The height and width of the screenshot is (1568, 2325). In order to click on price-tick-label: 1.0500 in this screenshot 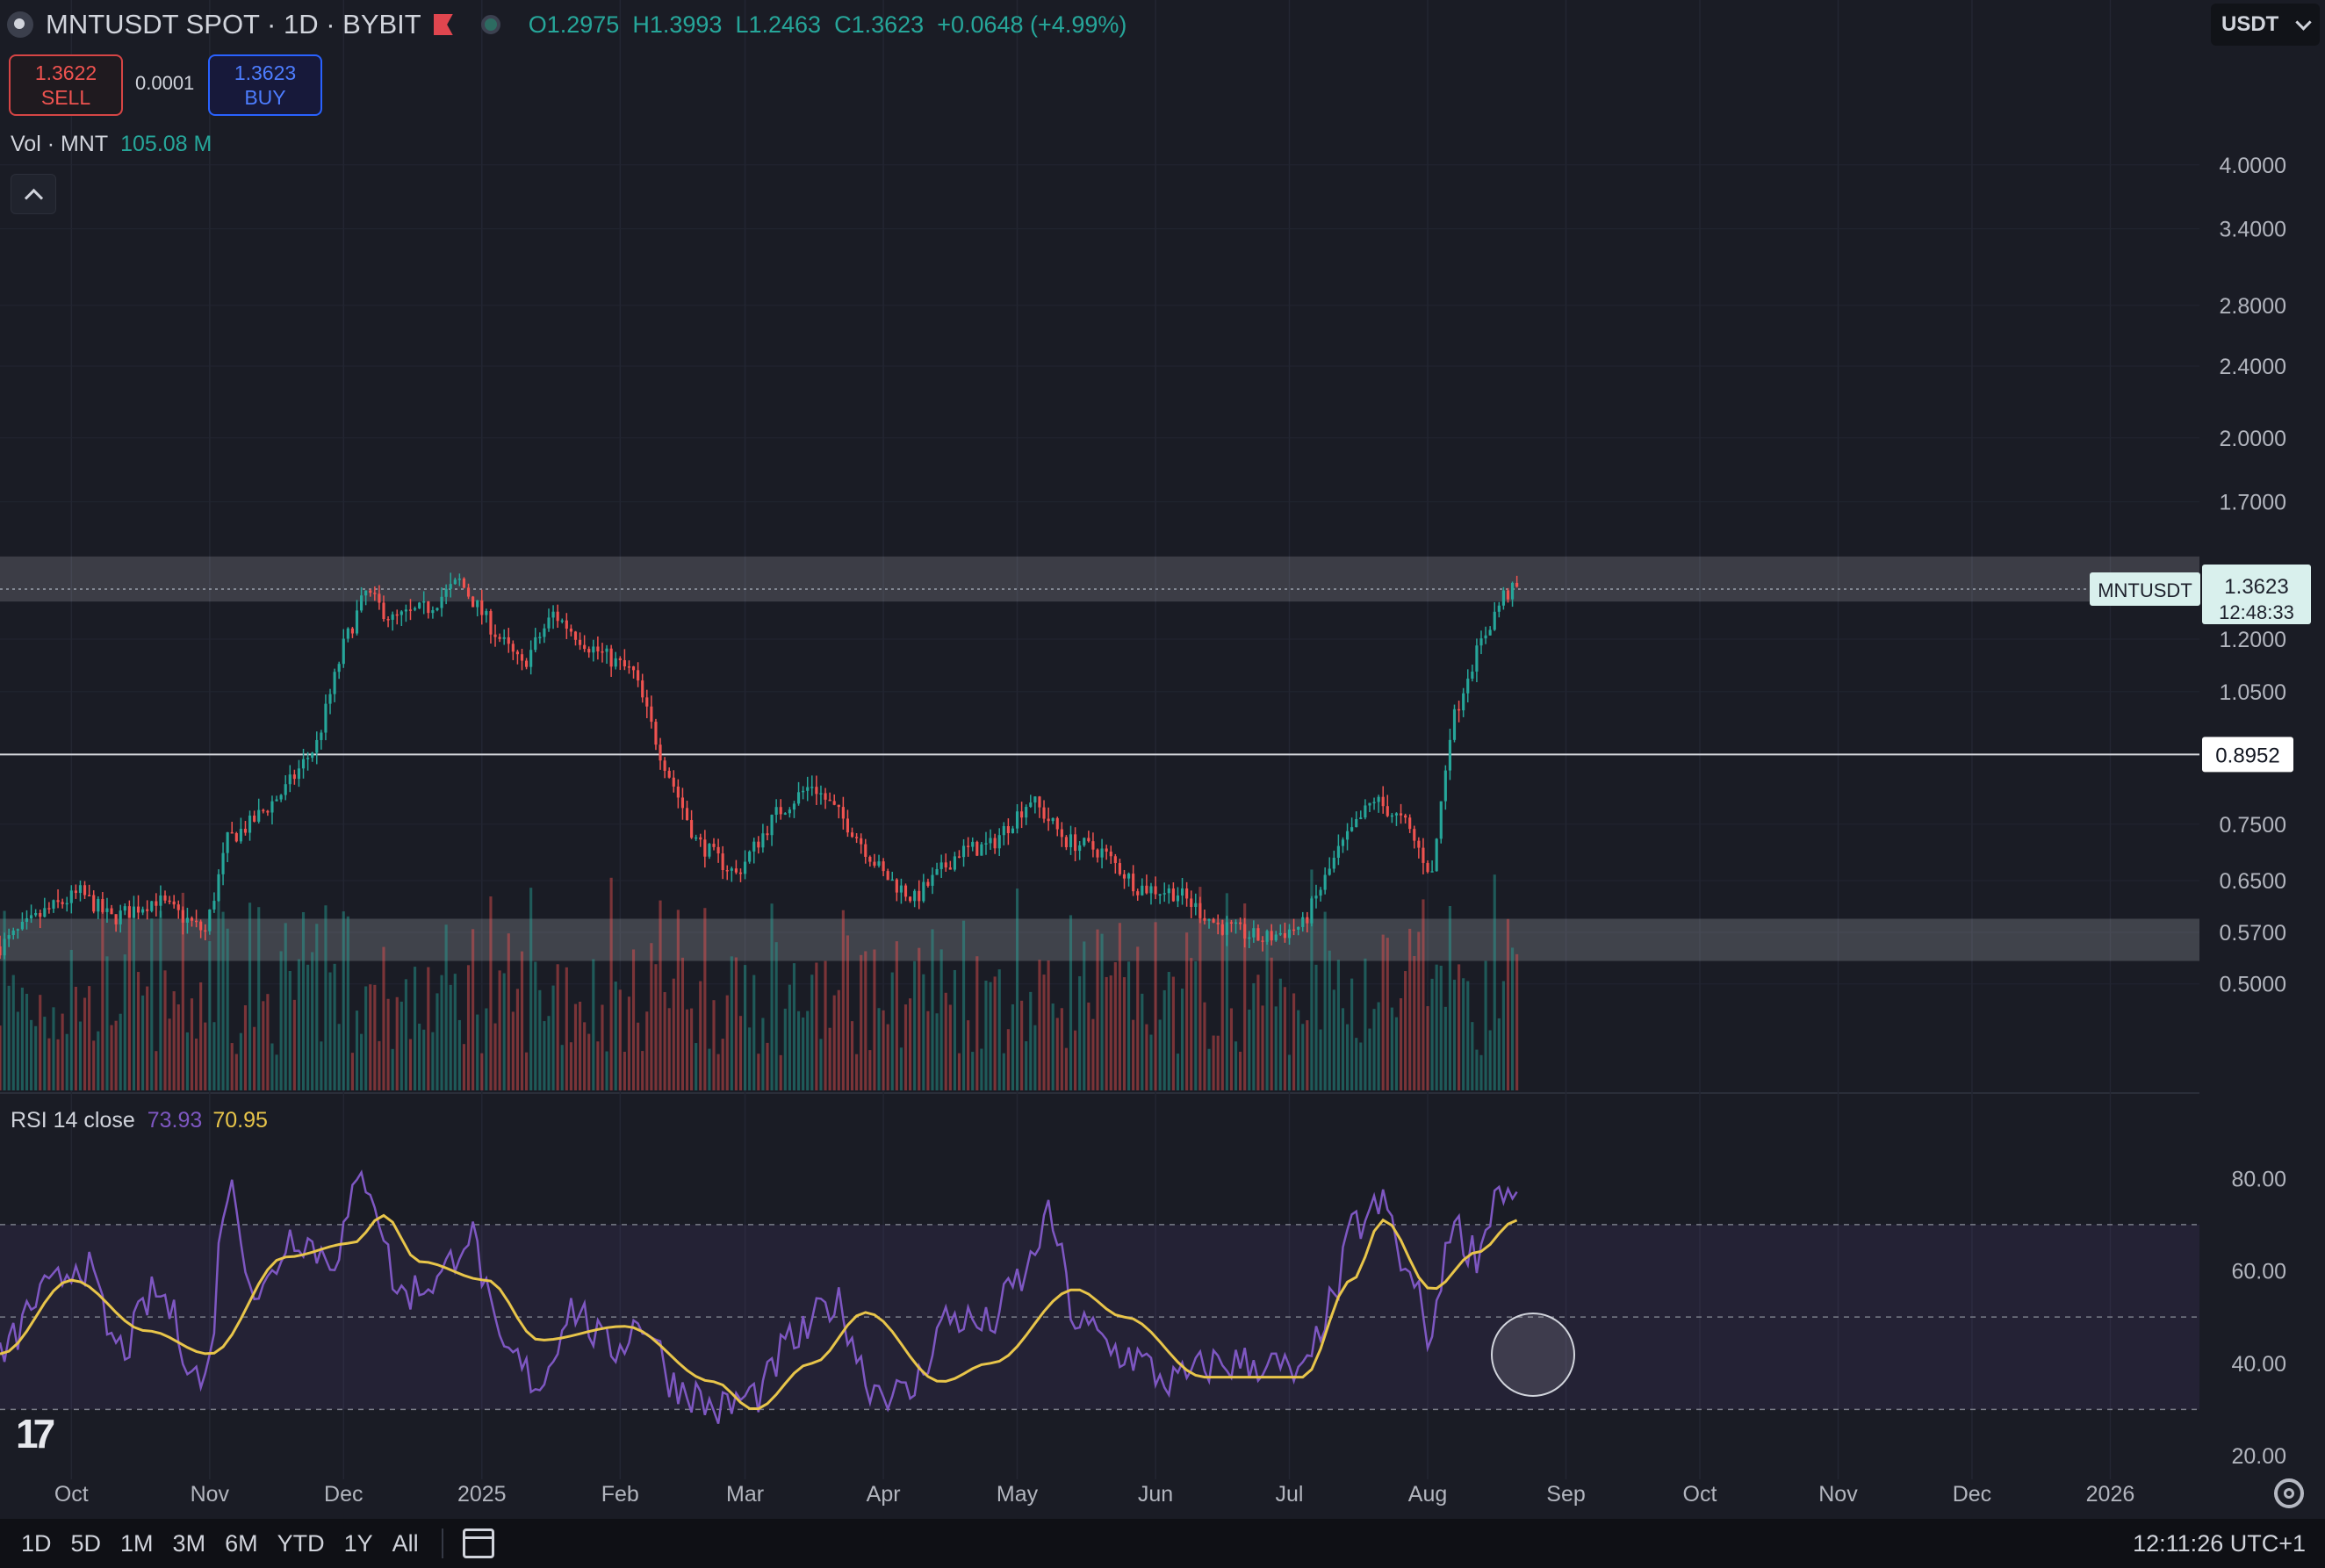, I will do `click(2253, 692)`.